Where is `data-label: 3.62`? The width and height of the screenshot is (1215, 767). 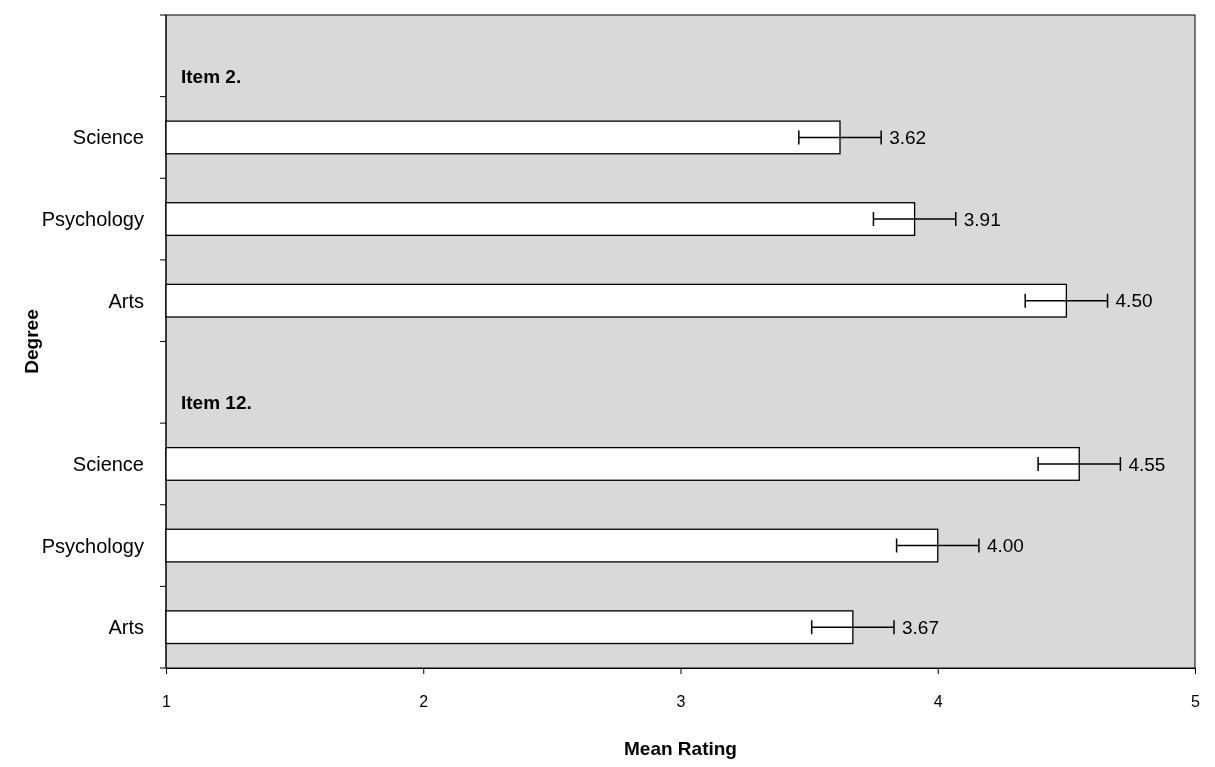
data-label: 3.62 is located at coordinates (908, 138).